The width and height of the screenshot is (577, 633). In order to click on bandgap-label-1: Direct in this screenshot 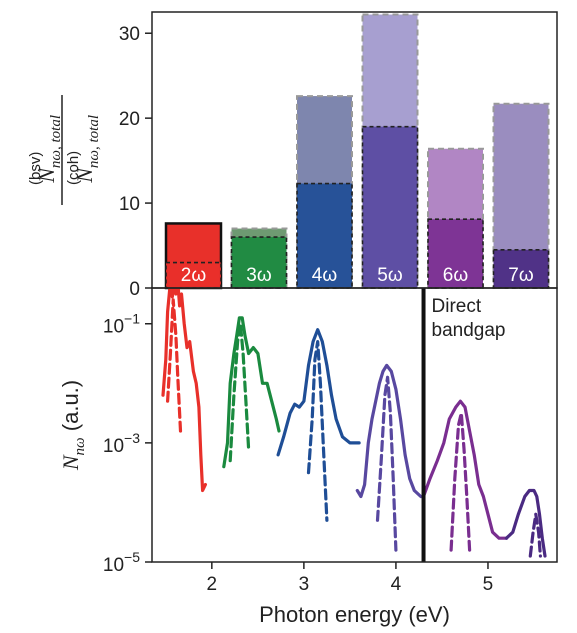, I will do `click(457, 306)`.